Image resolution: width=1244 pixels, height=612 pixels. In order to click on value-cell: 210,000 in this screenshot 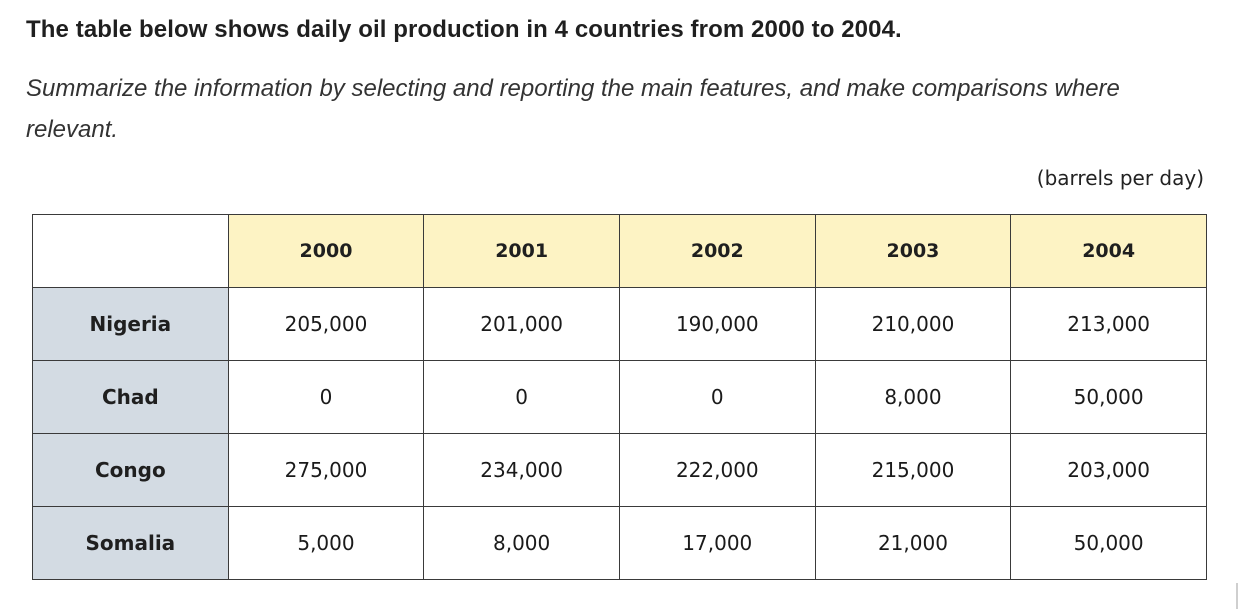, I will do `click(913, 324)`.